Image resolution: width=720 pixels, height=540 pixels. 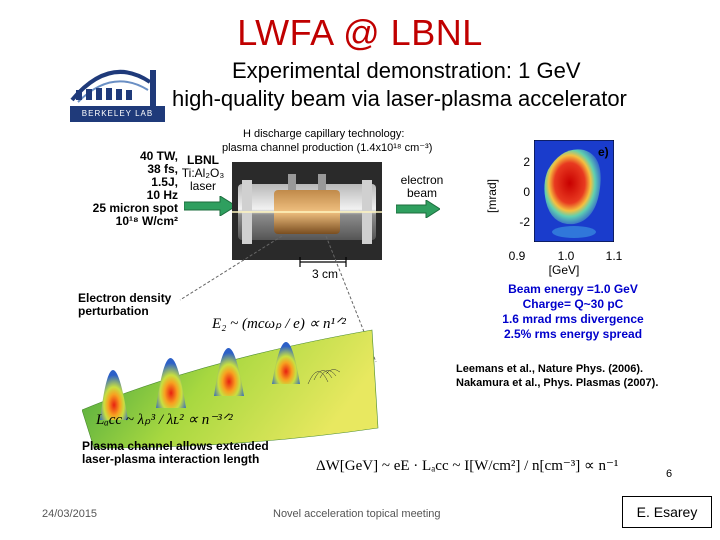 I want to click on reference: Leemans et al., Nature Phys. (2006)., so click(x=550, y=369).